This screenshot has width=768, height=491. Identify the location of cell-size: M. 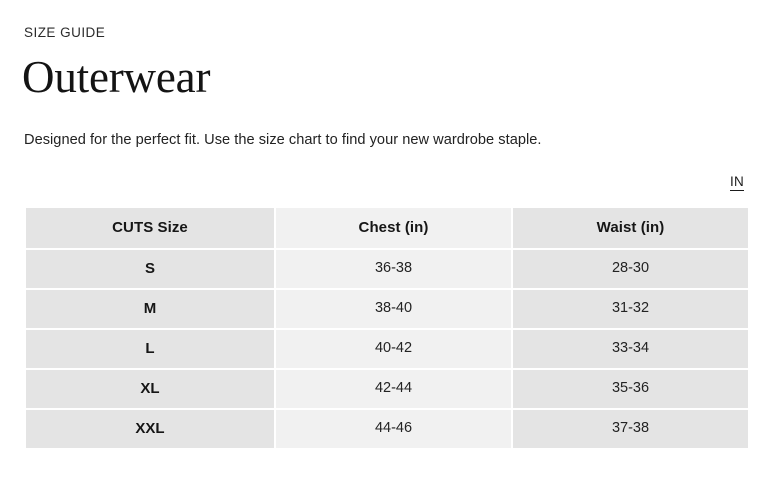
(150, 309).